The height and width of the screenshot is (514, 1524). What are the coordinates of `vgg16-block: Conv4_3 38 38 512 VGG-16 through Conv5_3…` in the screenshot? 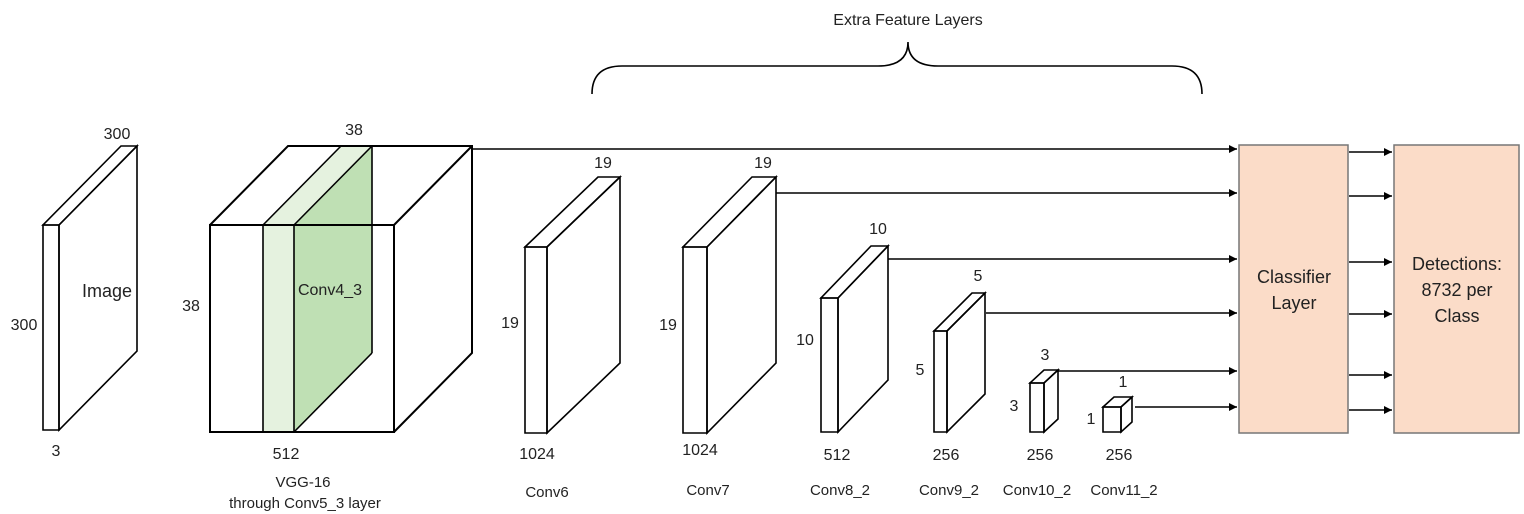 It's located at (327, 317).